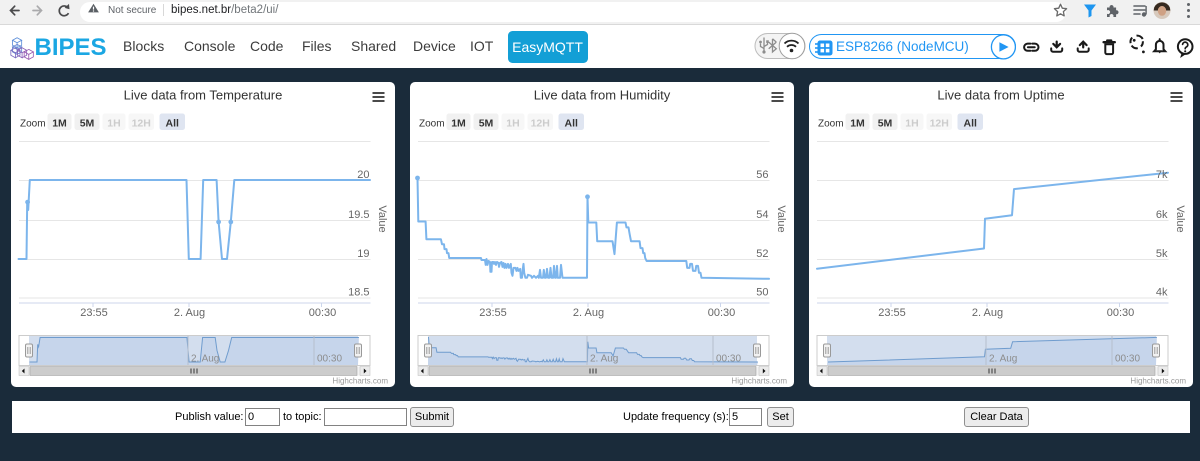  What do you see at coordinates (358, 293) in the screenshot?
I see `svg-text: 18.5` at bounding box center [358, 293].